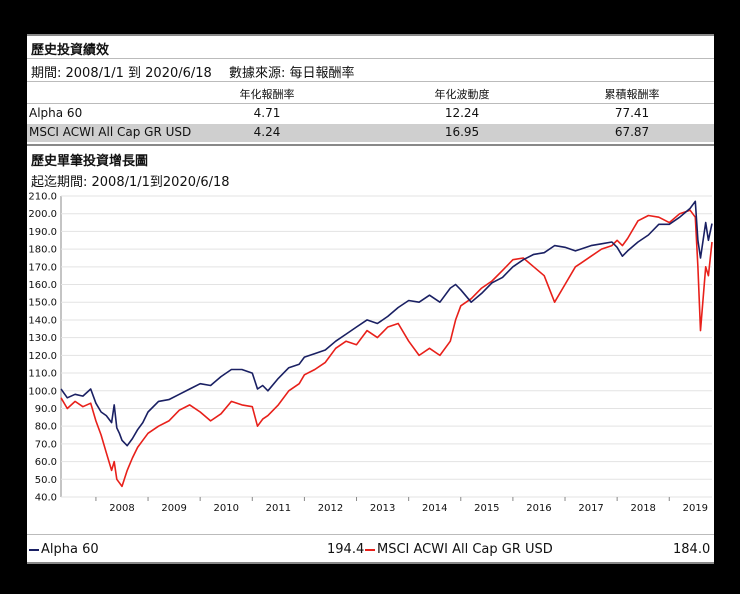 The image size is (740, 594). What do you see at coordinates (462, 132) in the screenshot?
I see `volatility-value: 16.95` at bounding box center [462, 132].